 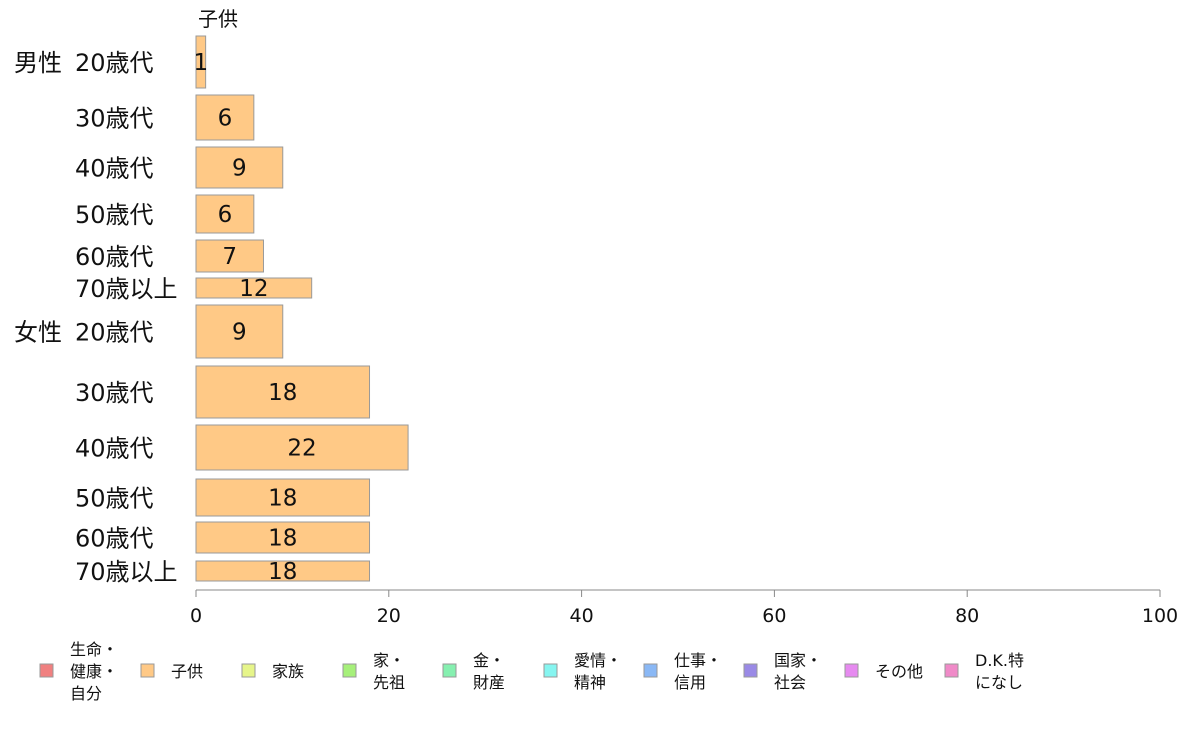 What do you see at coordinates (999, 671) in the screenshot?
I see `legend-label: D.K.特になし` at bounding box center [999, 671].